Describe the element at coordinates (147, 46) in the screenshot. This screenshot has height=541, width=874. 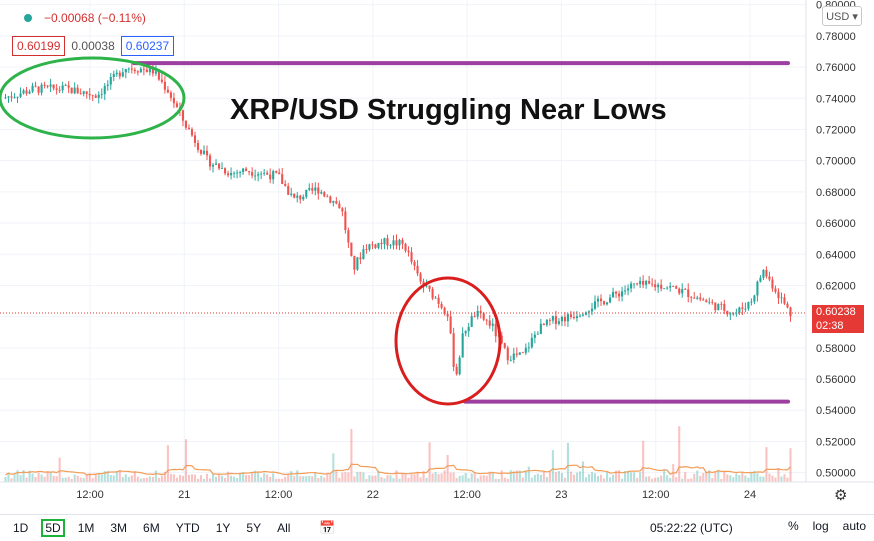
I see `ask-price: 0.60237` at that location.